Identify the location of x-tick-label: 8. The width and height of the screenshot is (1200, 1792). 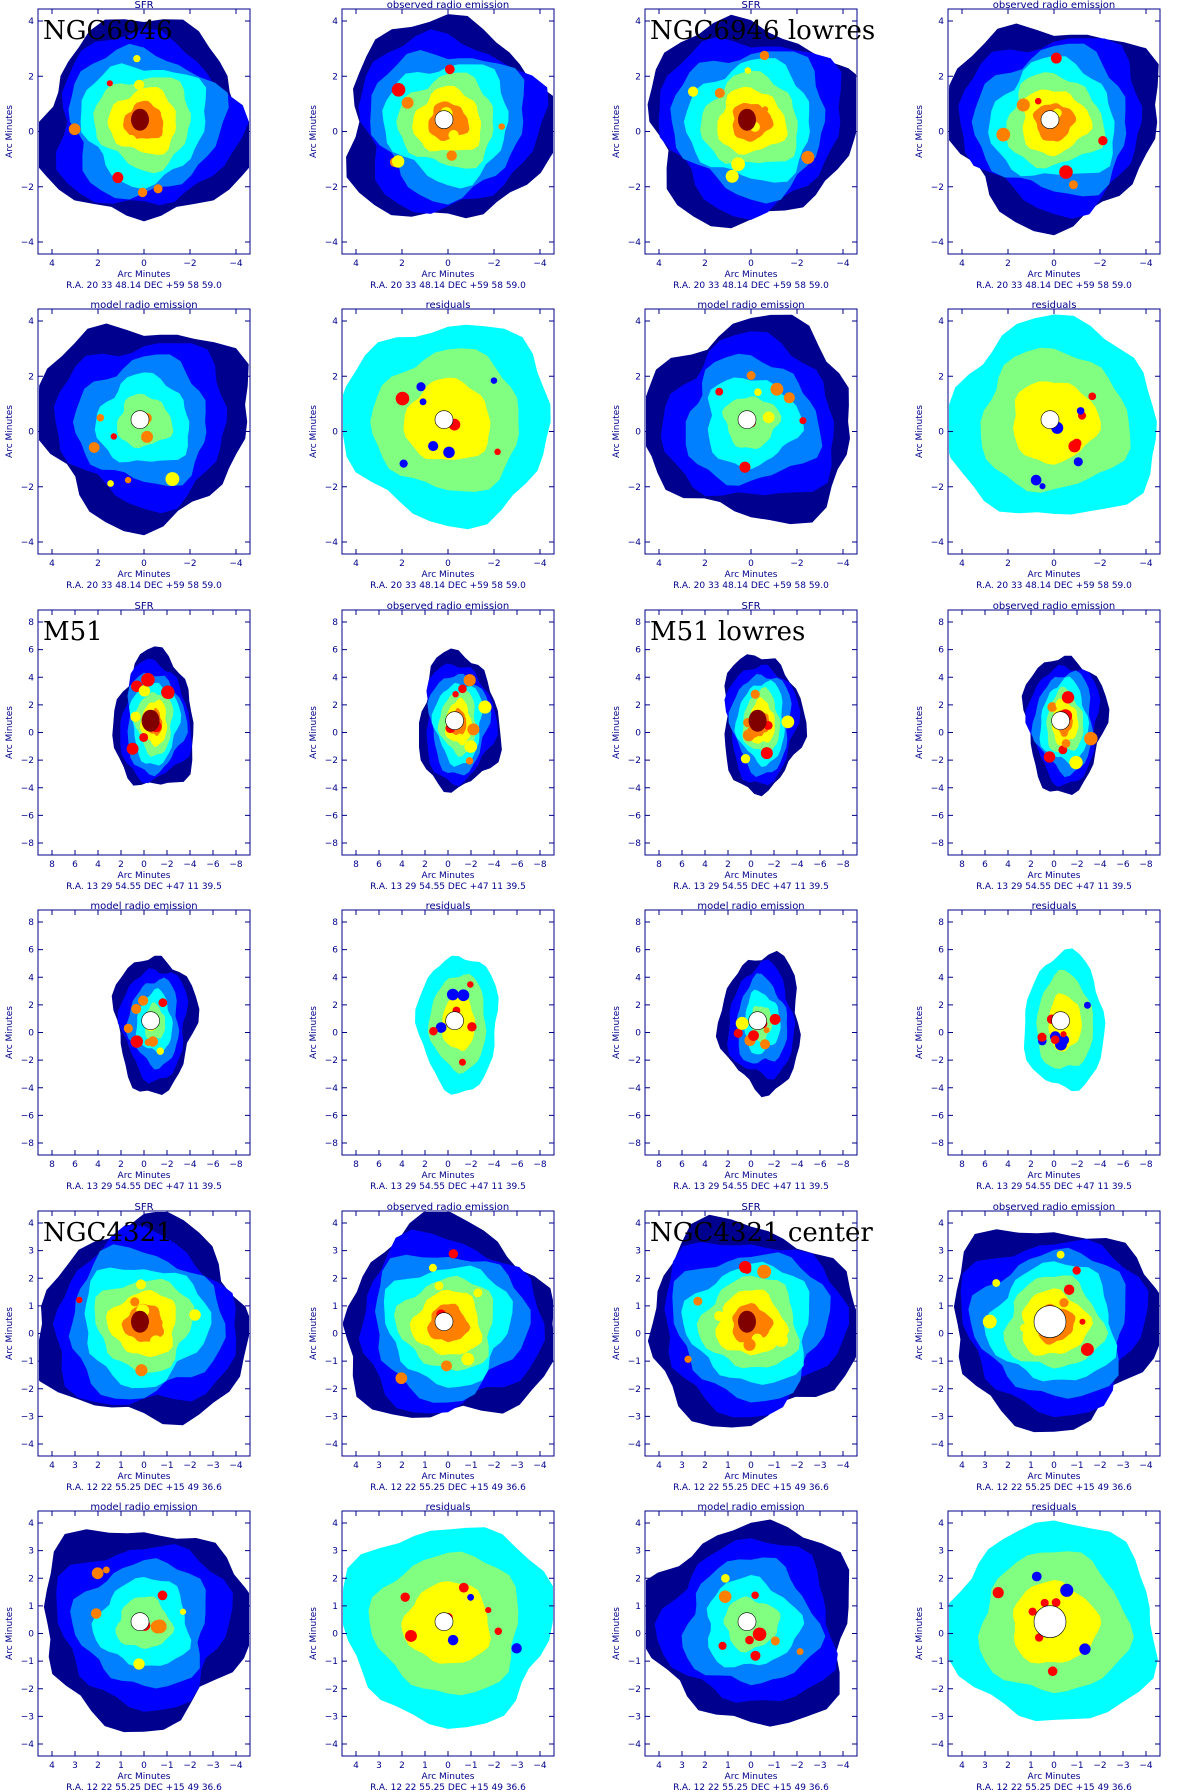
(356, 865).